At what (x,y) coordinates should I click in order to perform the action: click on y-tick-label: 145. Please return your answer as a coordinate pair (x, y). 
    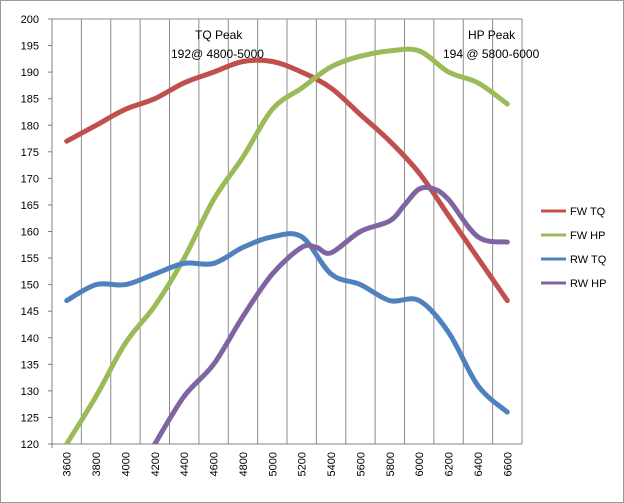
    Looking at the image, I should click on (30, 312).